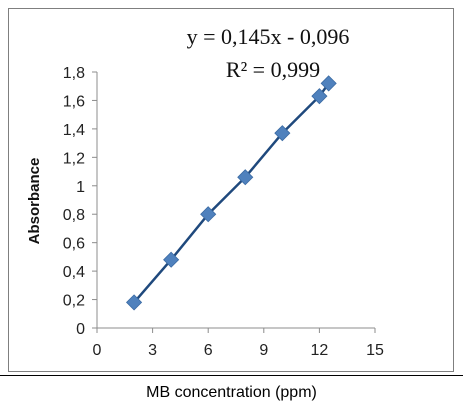 The height and width of the screenshot is (409, 463). Describe the element at coordinates (238, 343) in the screenshot. I see `x-ticks: 0 3 6 9 12 15` at that location.